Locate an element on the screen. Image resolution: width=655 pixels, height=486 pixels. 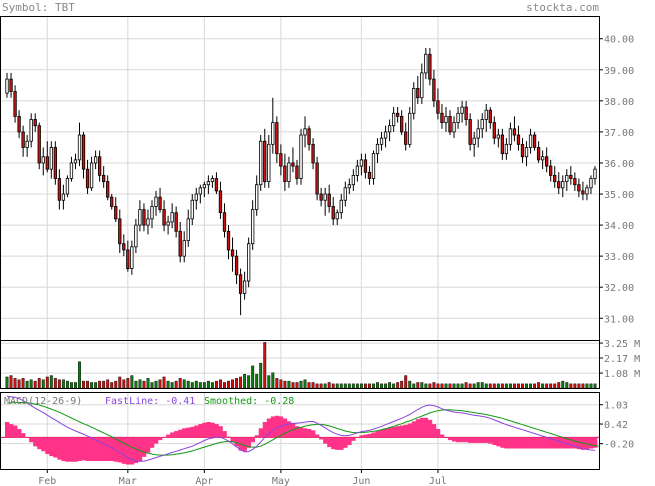
price-tick-label: 35.00 is located at coordinates (619, 195).